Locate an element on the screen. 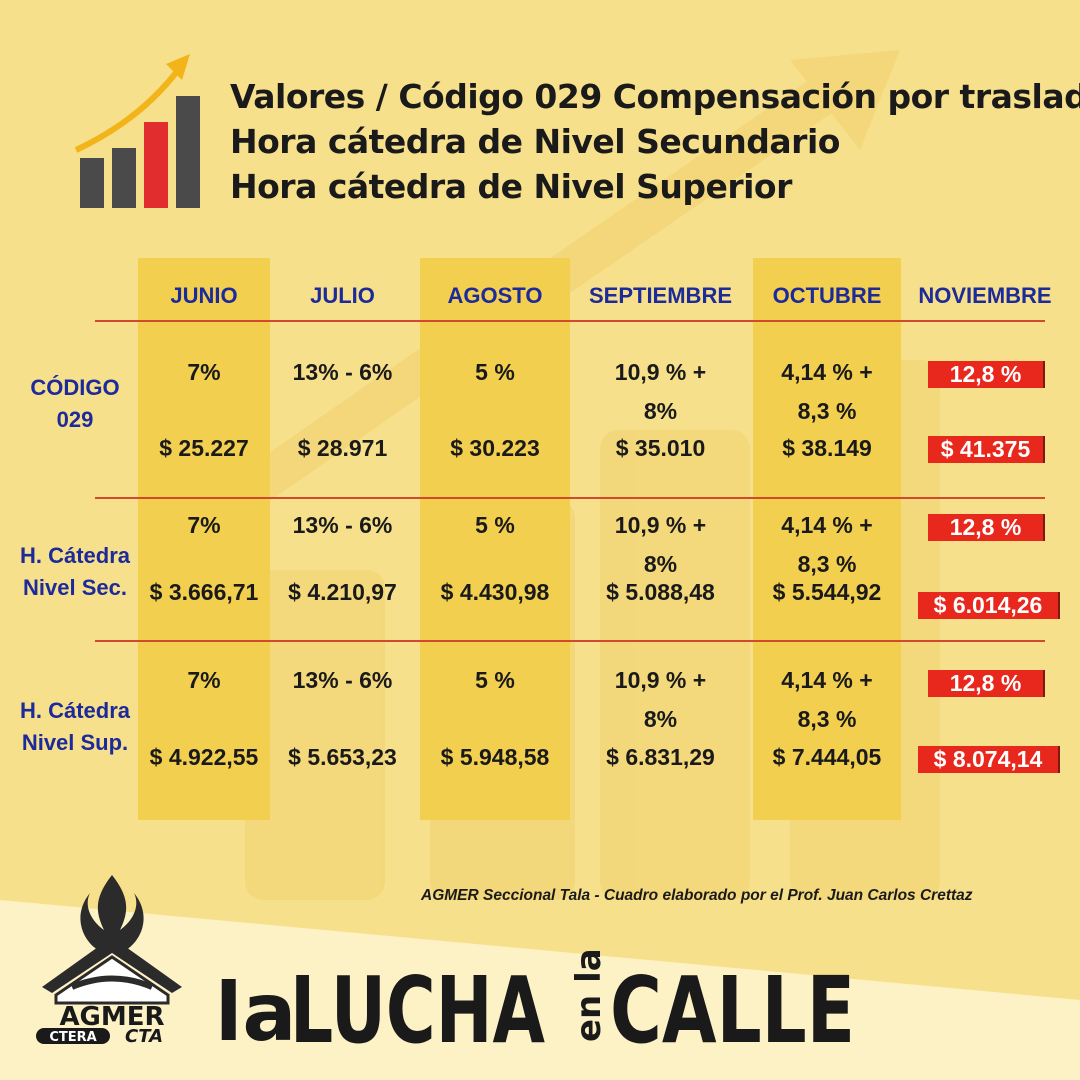 The image size is (1080, 1080). agmer-logo: AGMER CTERA CTA is located at coordinates (109, 960).